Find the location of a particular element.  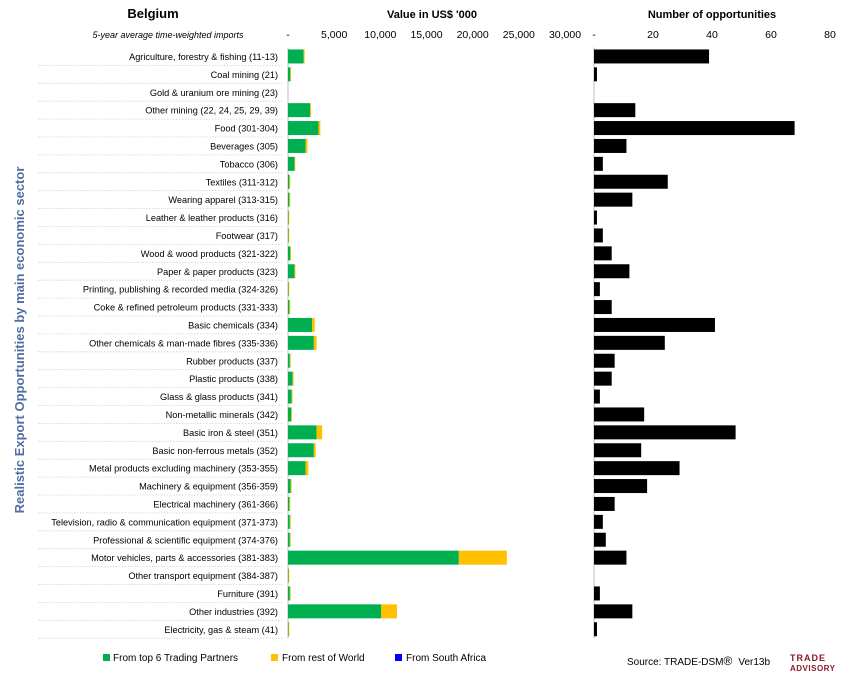

category-label: Leather & leather products (316) is located at coordinates (212, 218).